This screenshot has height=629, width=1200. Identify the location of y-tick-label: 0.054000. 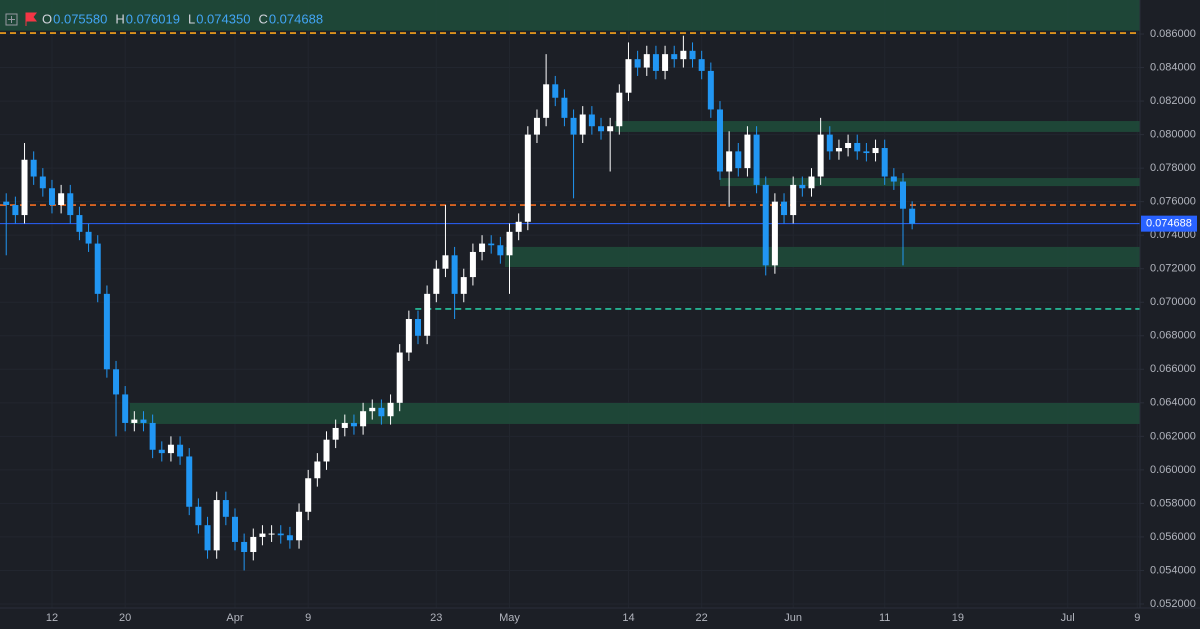
(1173, 570).